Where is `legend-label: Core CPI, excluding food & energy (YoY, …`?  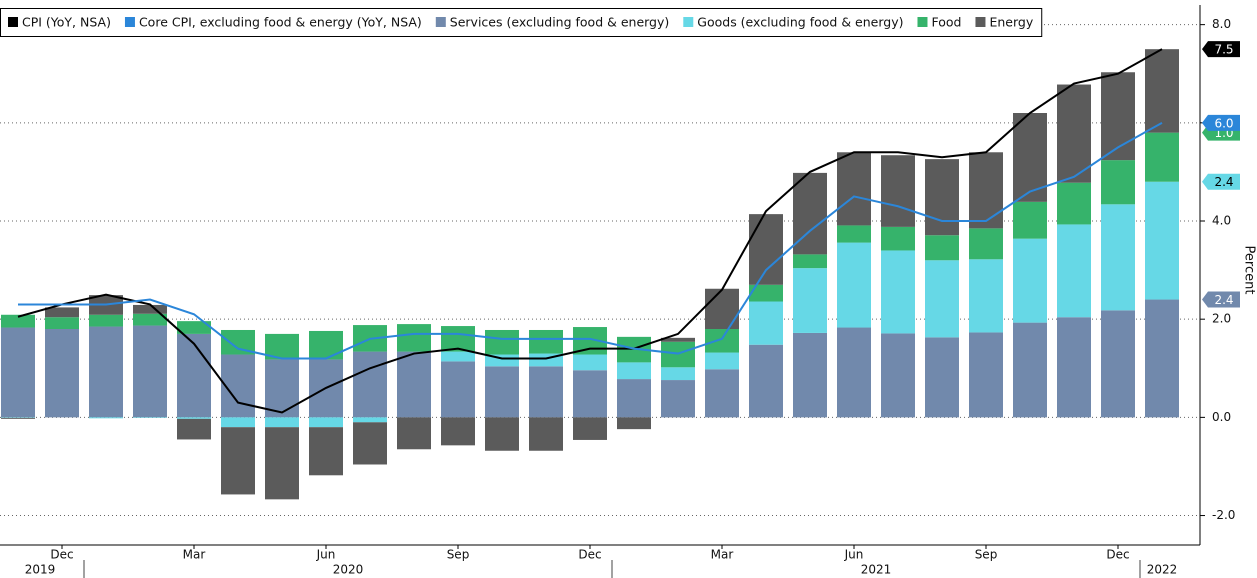
legend-label: Core CPI, excluding food & energy (YoY, … is located at coordinates (280, 22).